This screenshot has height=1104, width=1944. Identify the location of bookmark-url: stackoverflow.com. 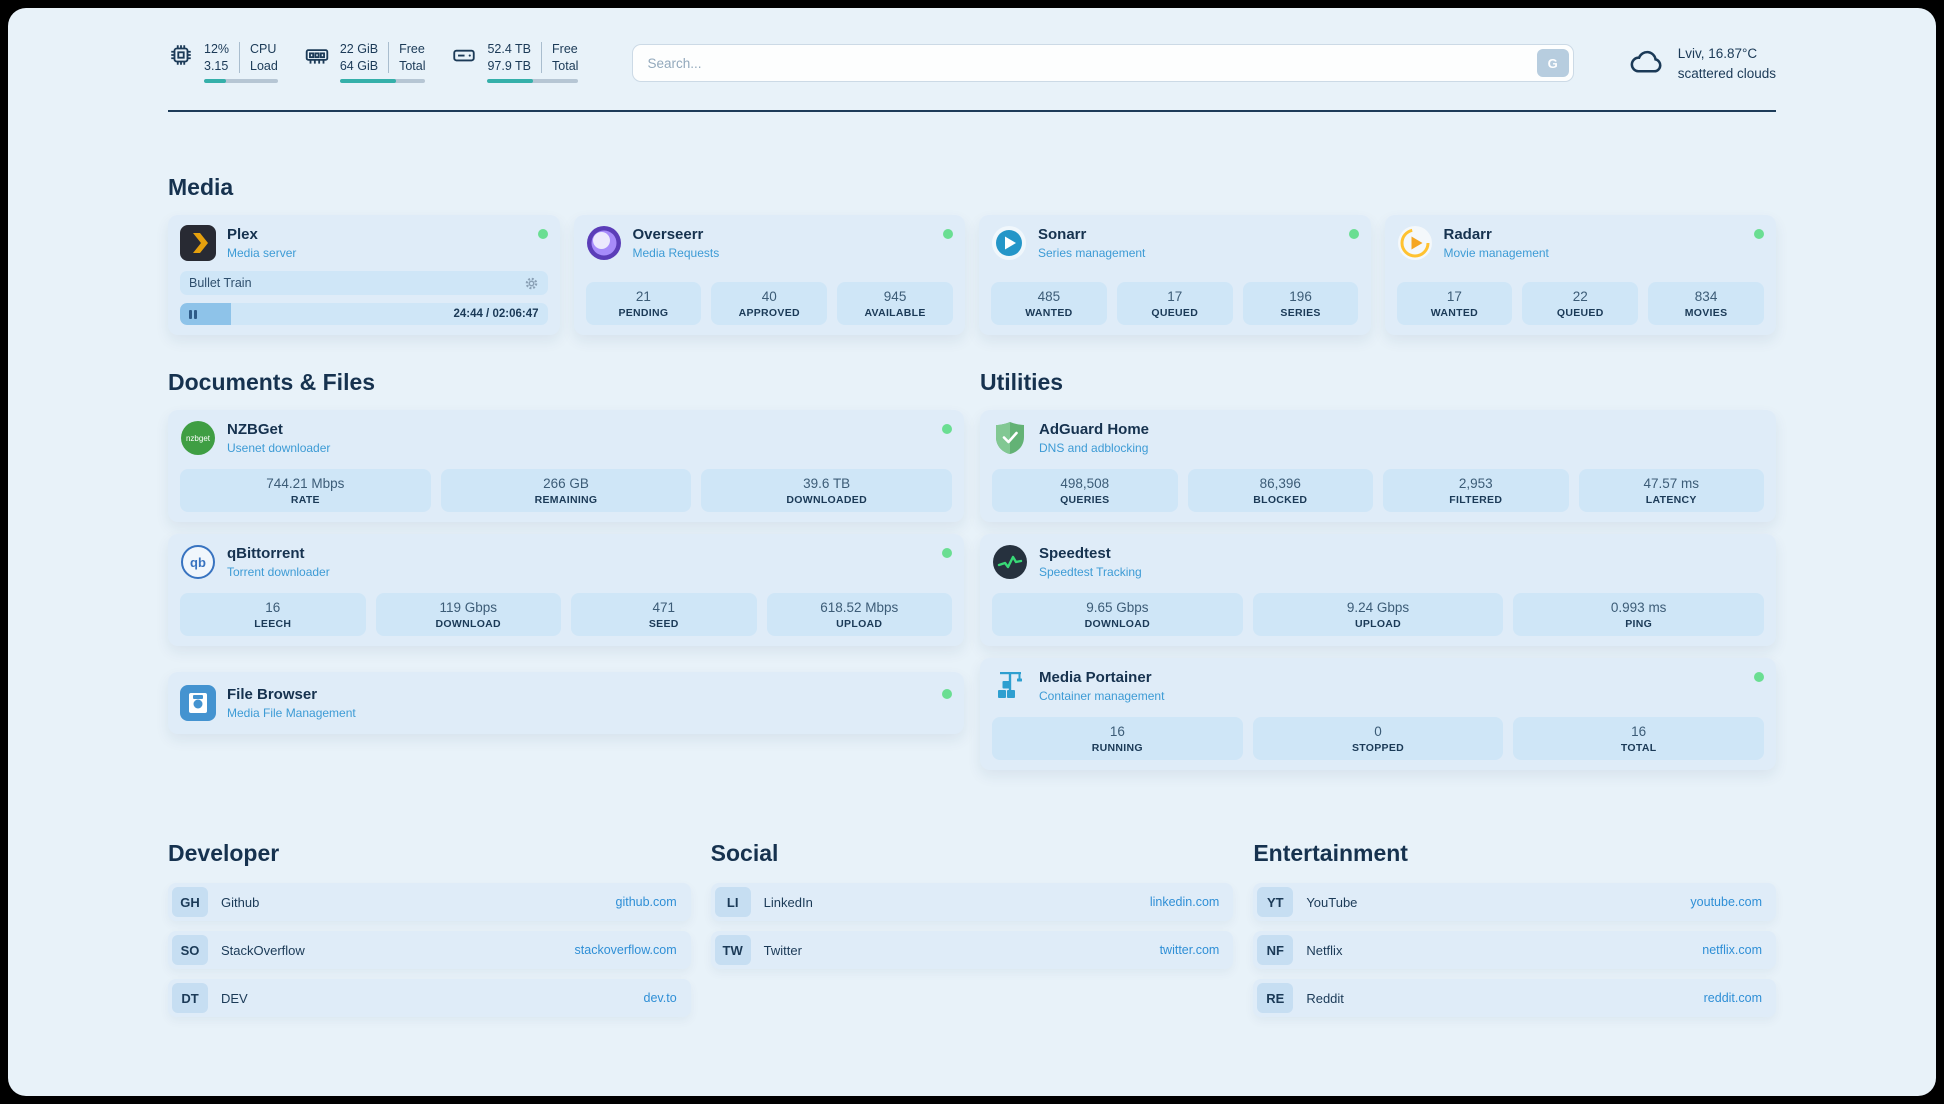
(625, 950).